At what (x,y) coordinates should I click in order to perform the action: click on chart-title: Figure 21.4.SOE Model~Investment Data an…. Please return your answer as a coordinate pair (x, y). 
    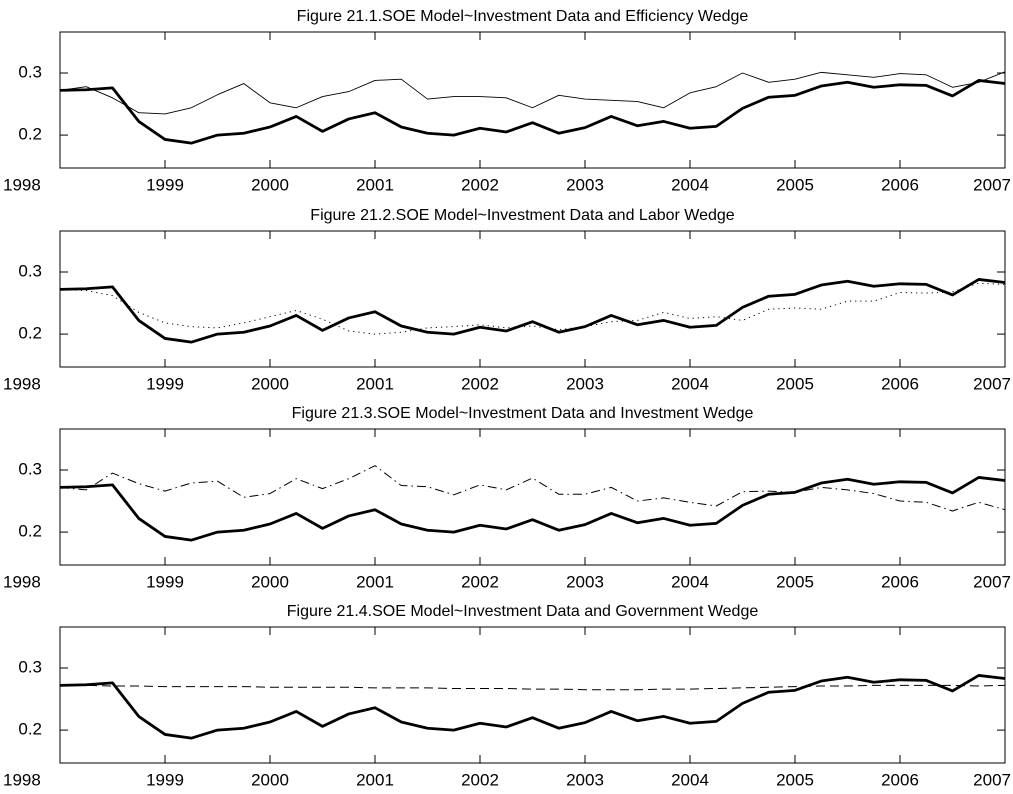
    Looking at the image, I should click on (523, 611).